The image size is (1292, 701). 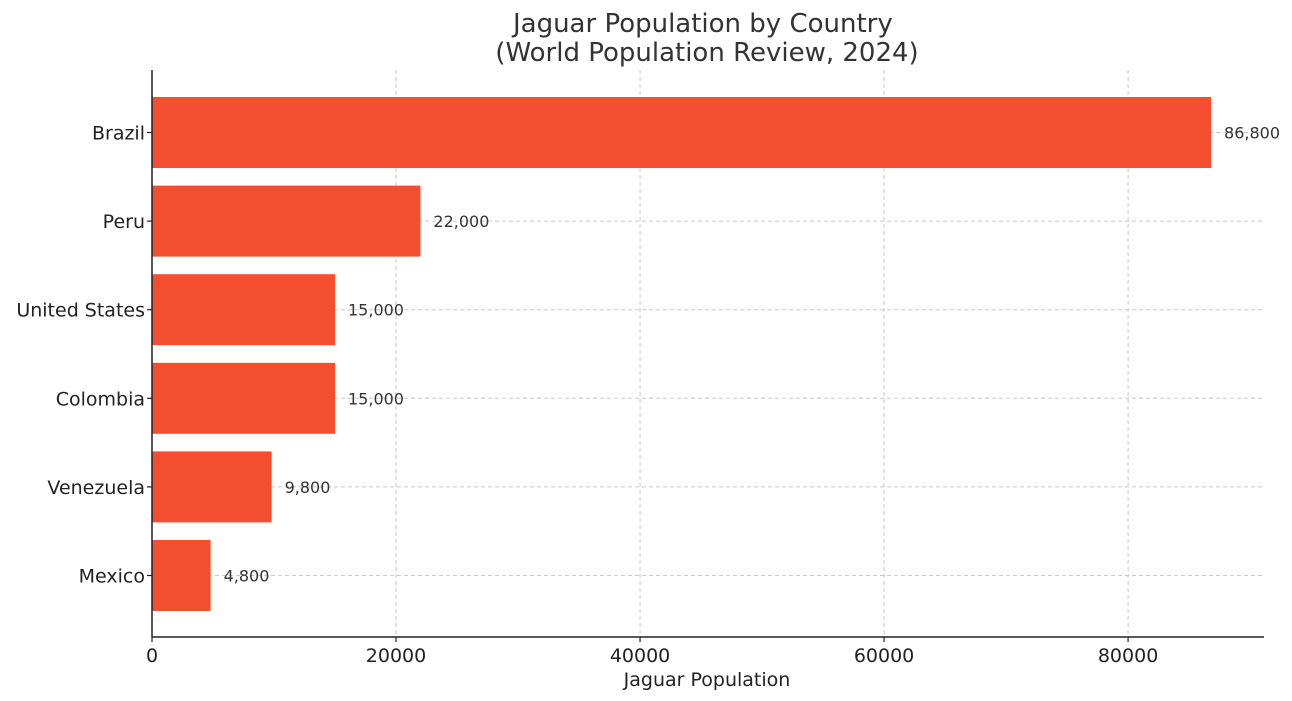 I want to click on bar-united-states, so click(x=244, y=310).